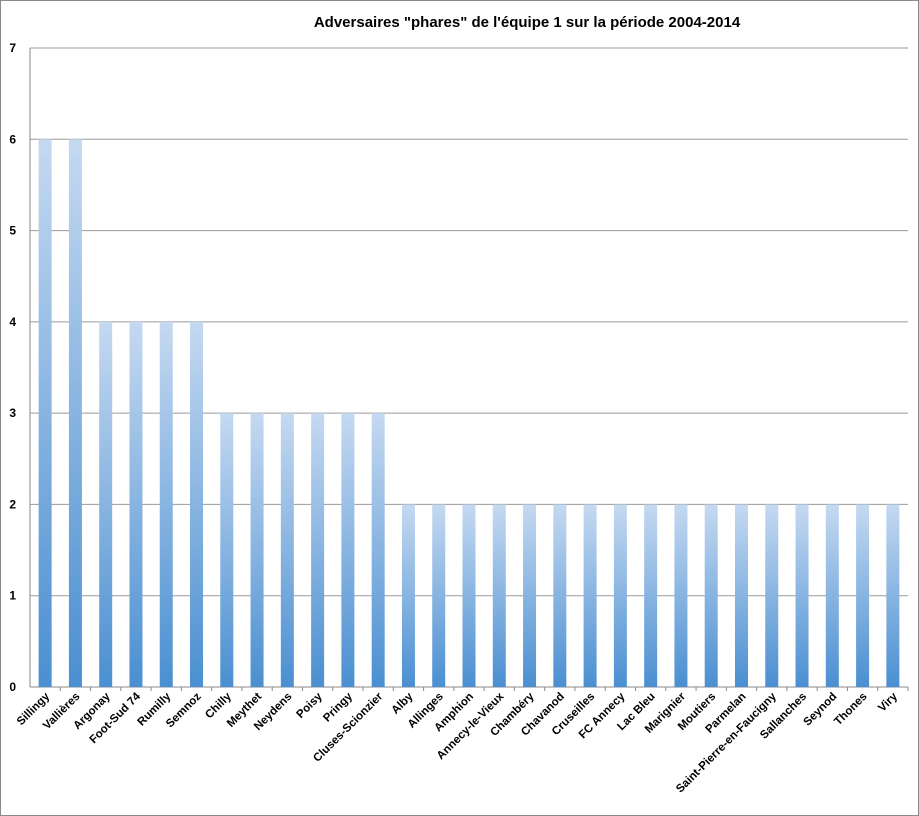  What do you see at coordinates (821, 710) in the screenshot?
I see `x-tick-label: Seynod` at bounding box center [821, 710].